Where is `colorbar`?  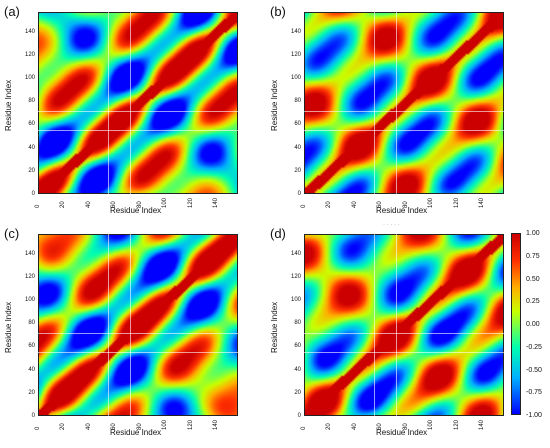
colorbar is located at coordinates (516, 324).